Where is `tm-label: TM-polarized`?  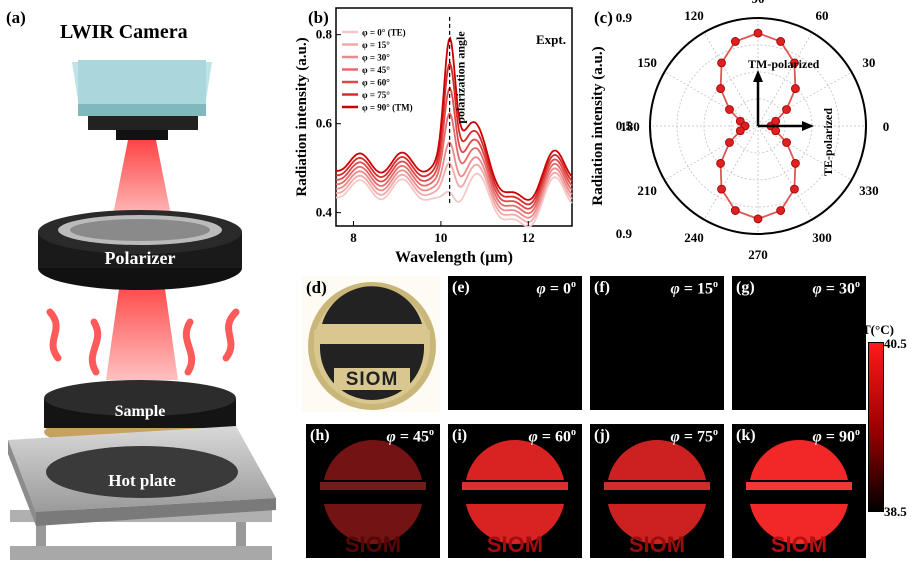
tm-label: TM-polarized is located at coordinates (784, 64).